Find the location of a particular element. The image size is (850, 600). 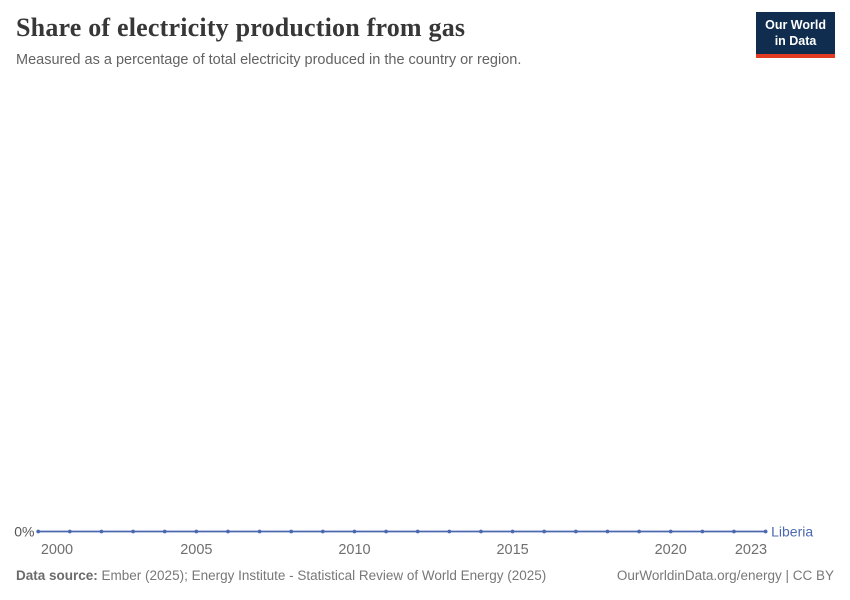

x-axis-tick-label: 2015 is located at coordinates (512, 550).